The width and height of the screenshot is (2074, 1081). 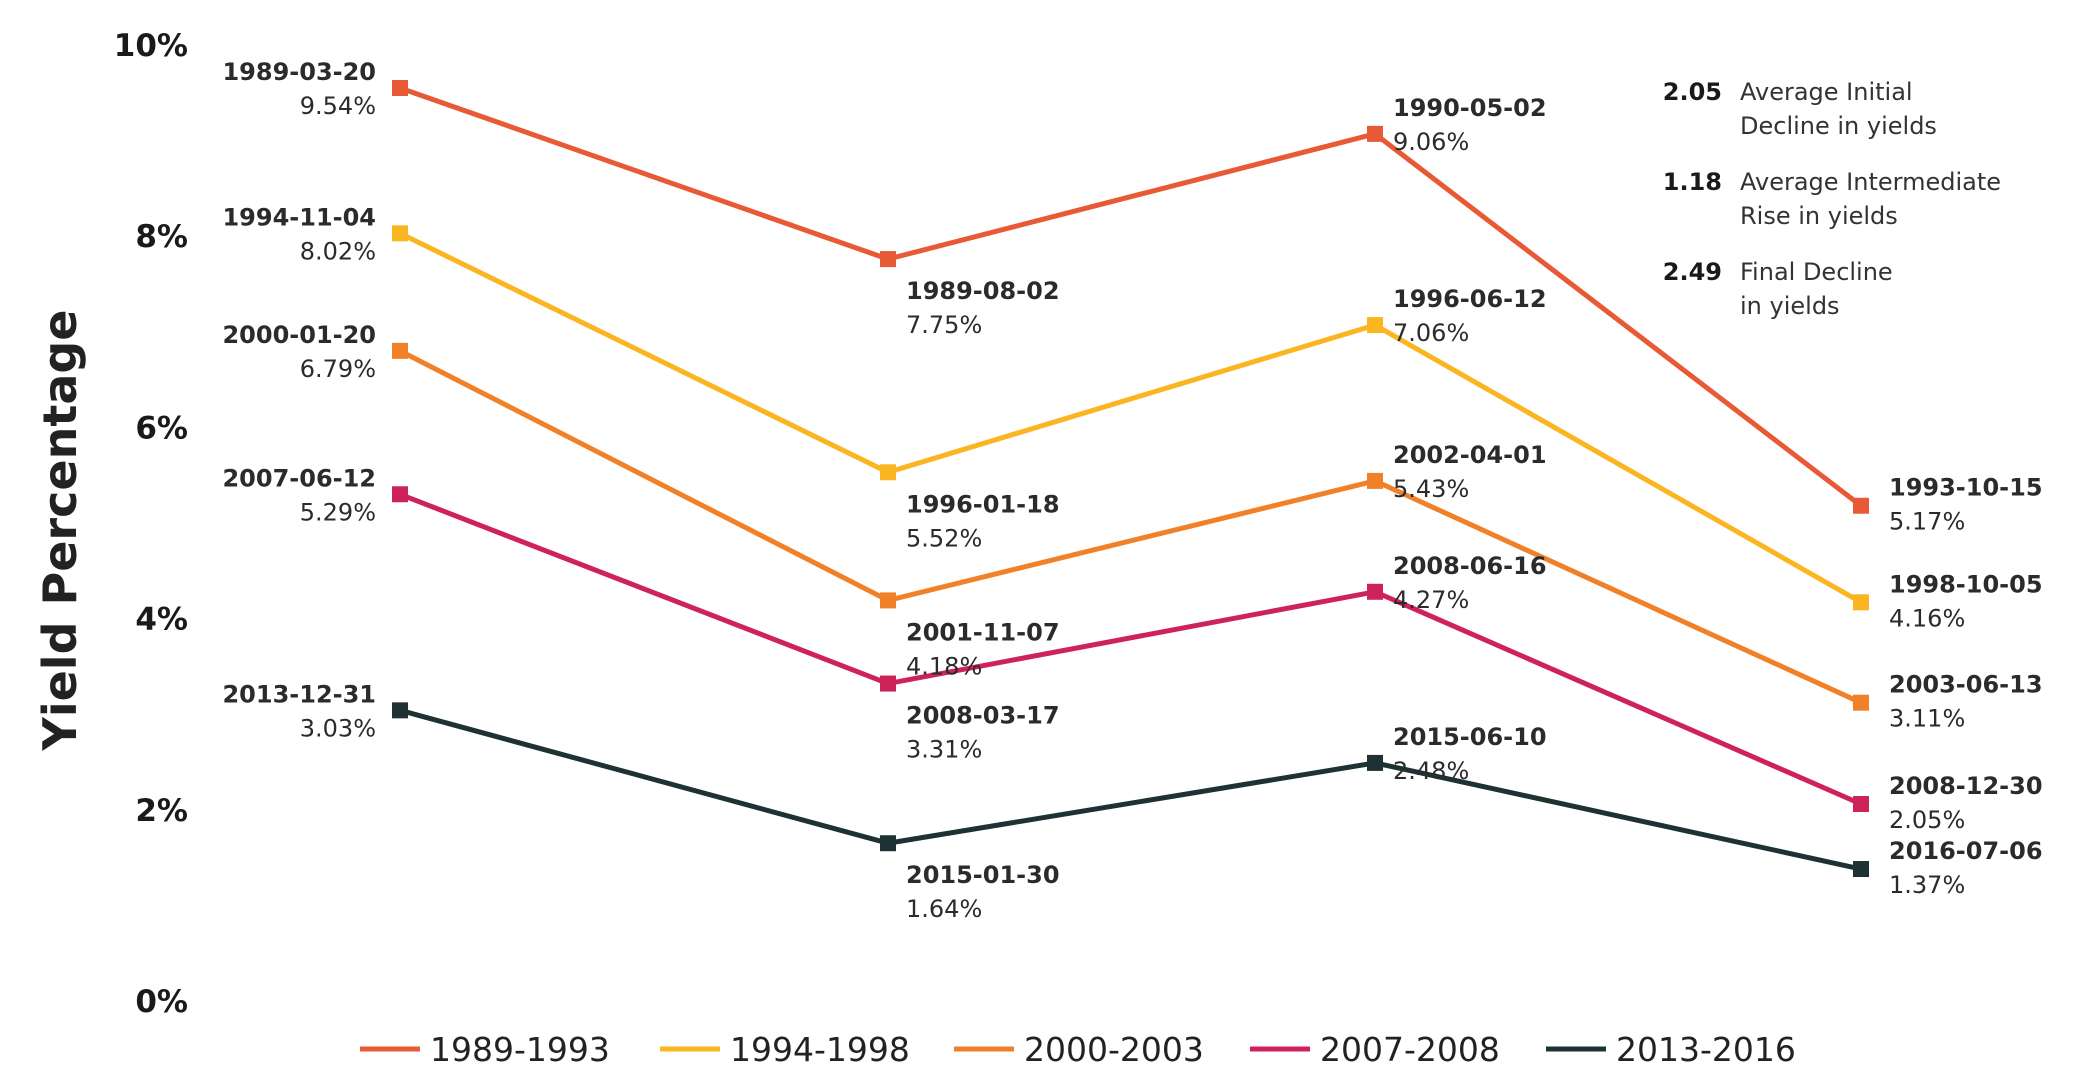 I want to click on point-date-label: 2008-12-30, so click(x=1966, y=786).